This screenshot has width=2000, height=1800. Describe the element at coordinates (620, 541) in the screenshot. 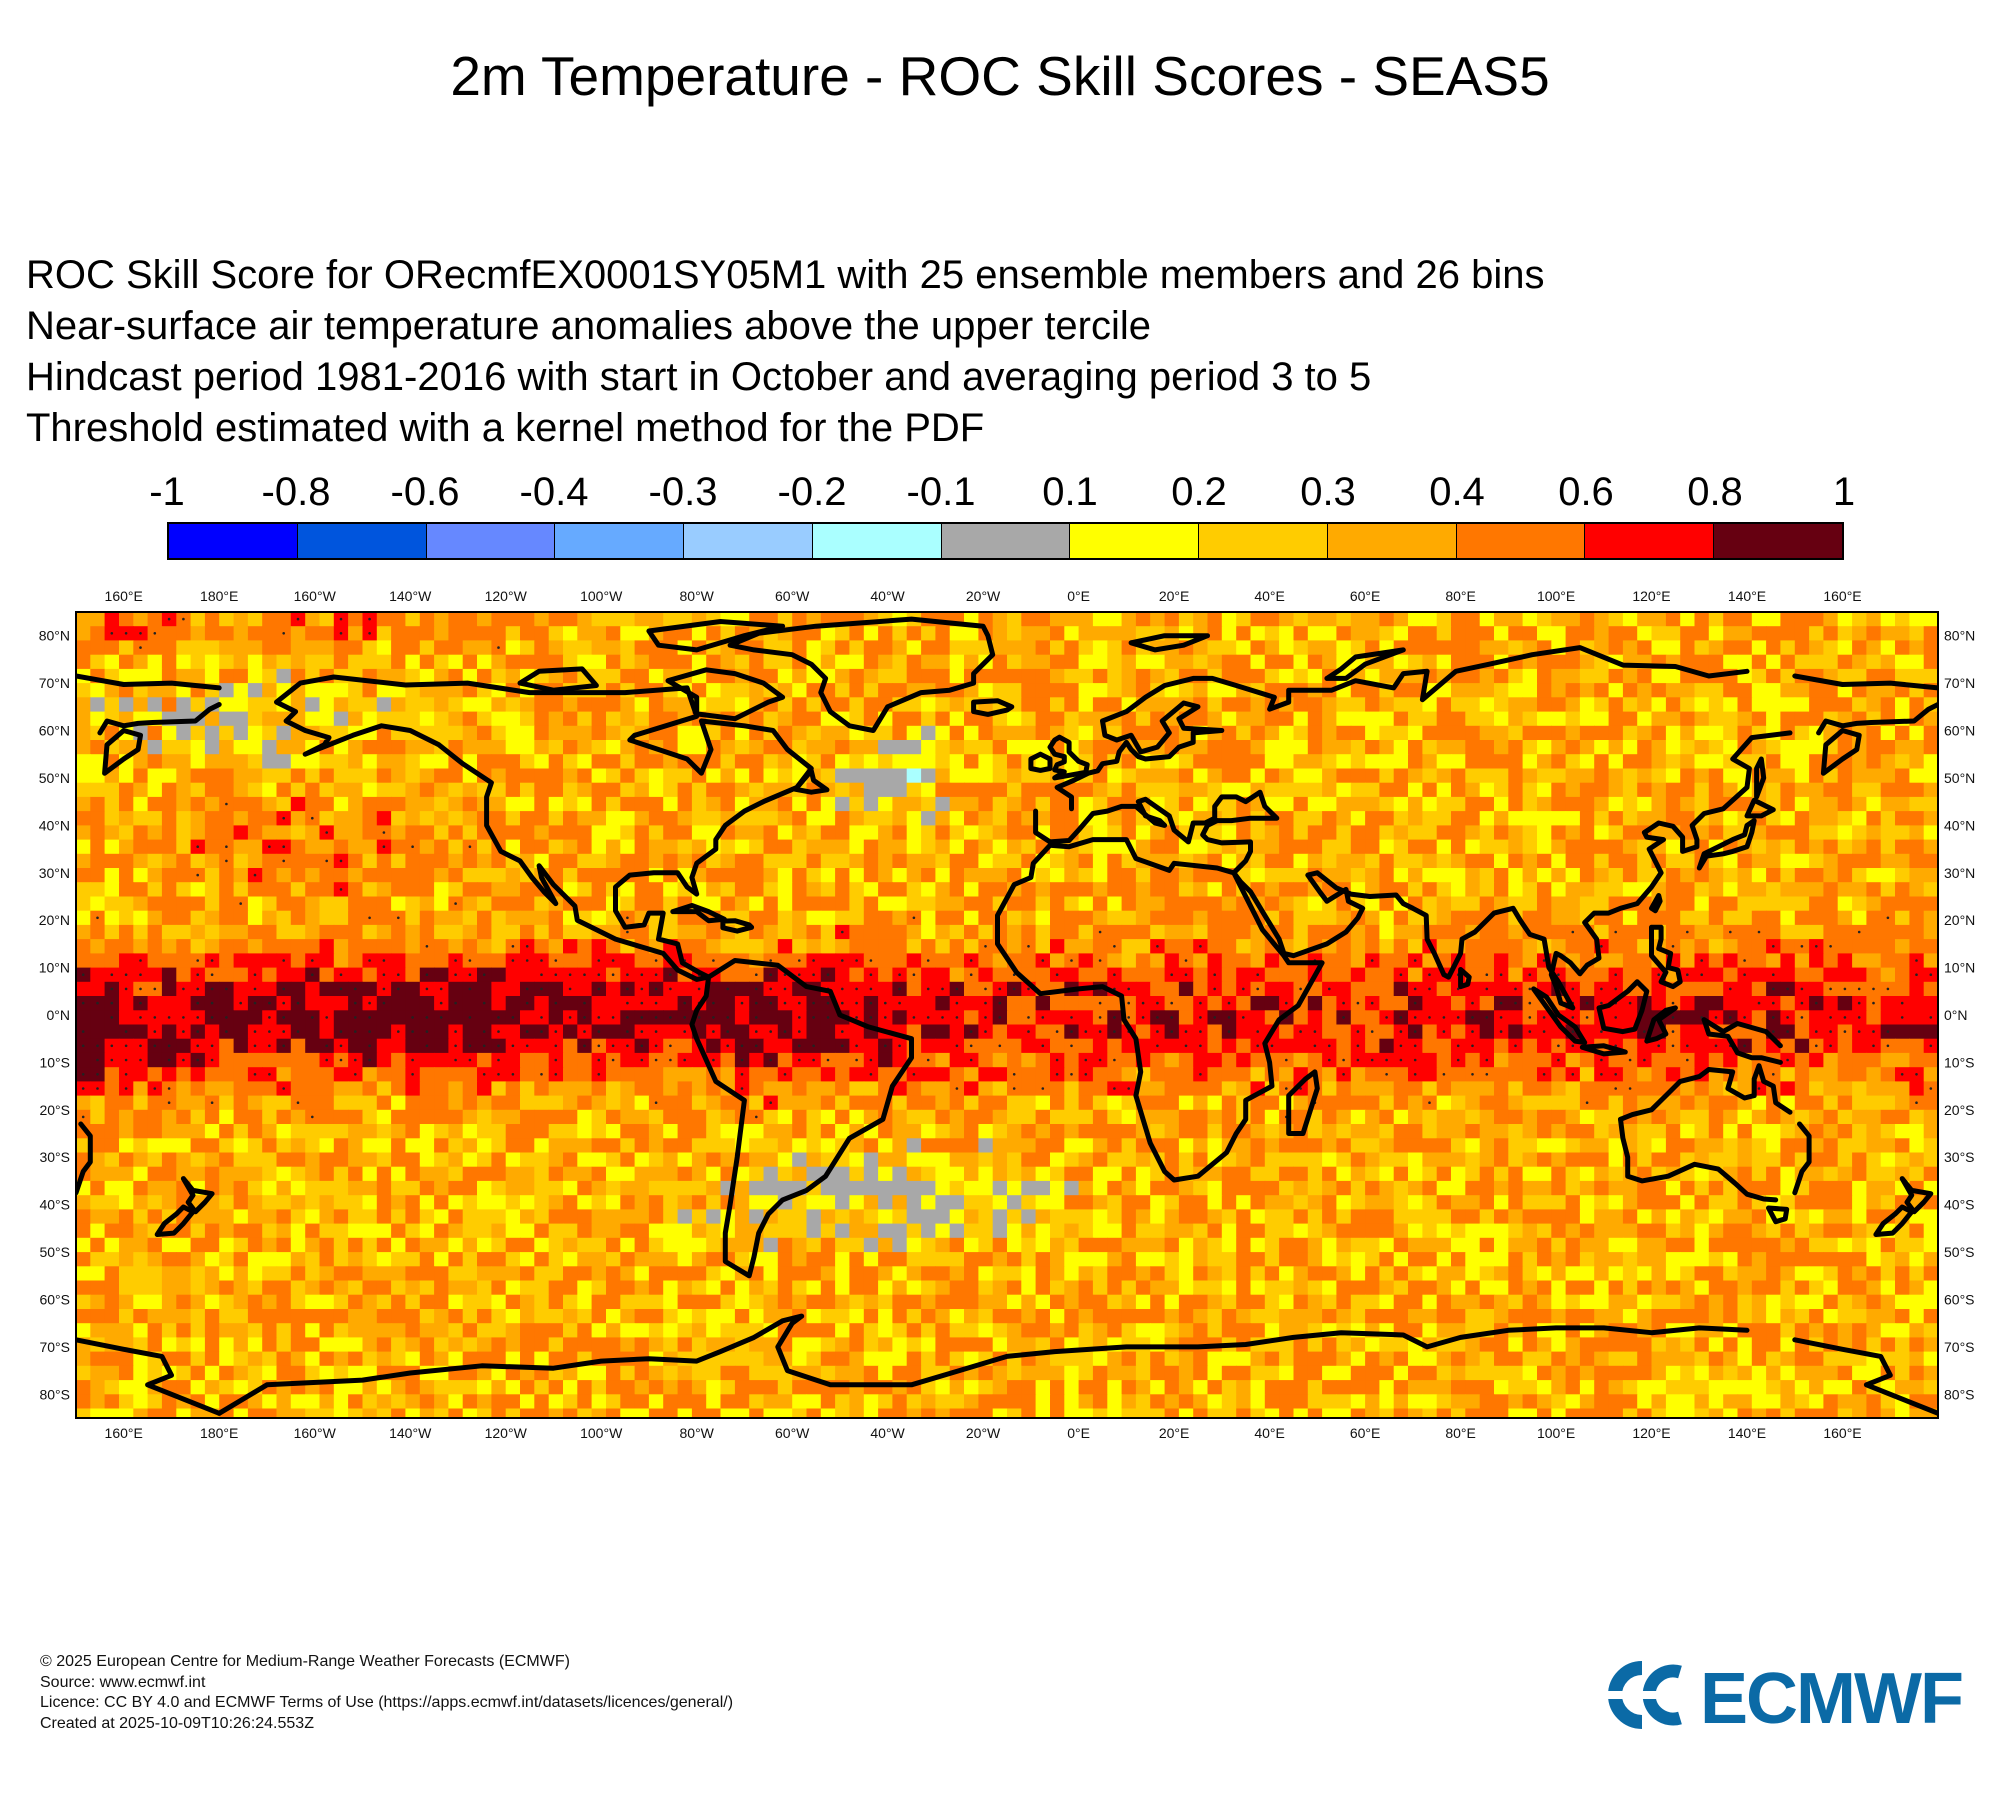

I see `legend-bin` at that location.